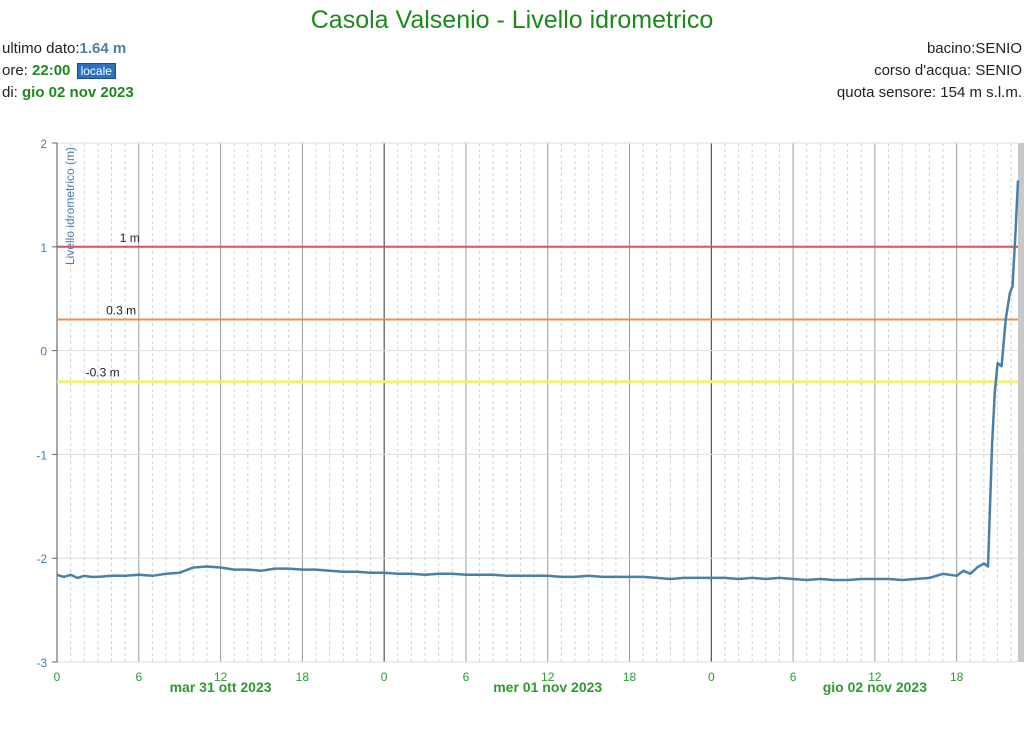 This screenshot has width=1024, height=750. What do you see at coordinates (43, 248) in the screenshot?
I see `y-tick-label: 1` at bounding box center [43, 248].